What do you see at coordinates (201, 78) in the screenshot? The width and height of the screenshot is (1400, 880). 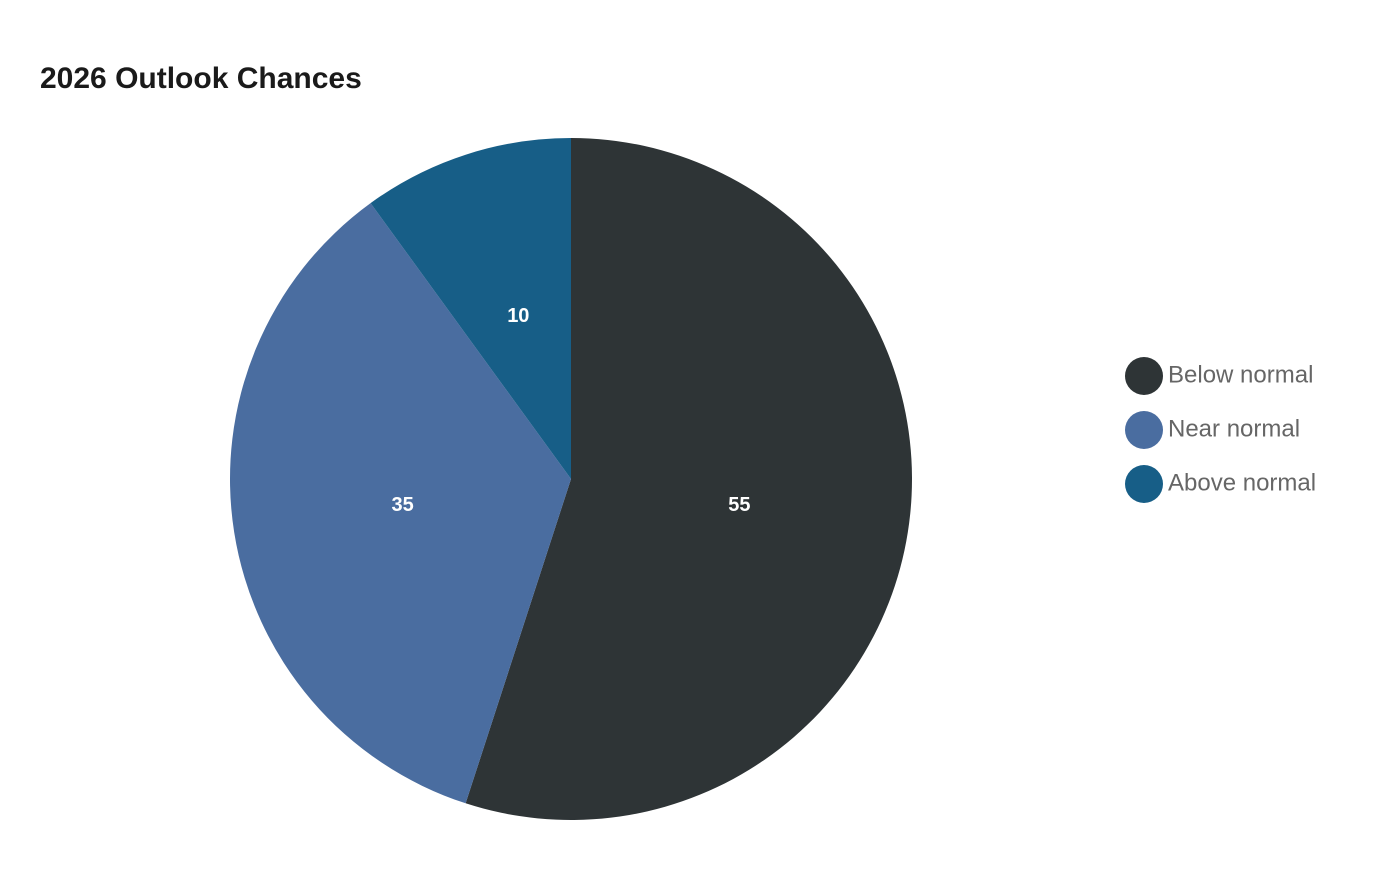 I see `chart-title: 2026 Outlook Chances` at bounding box center [201, 78].